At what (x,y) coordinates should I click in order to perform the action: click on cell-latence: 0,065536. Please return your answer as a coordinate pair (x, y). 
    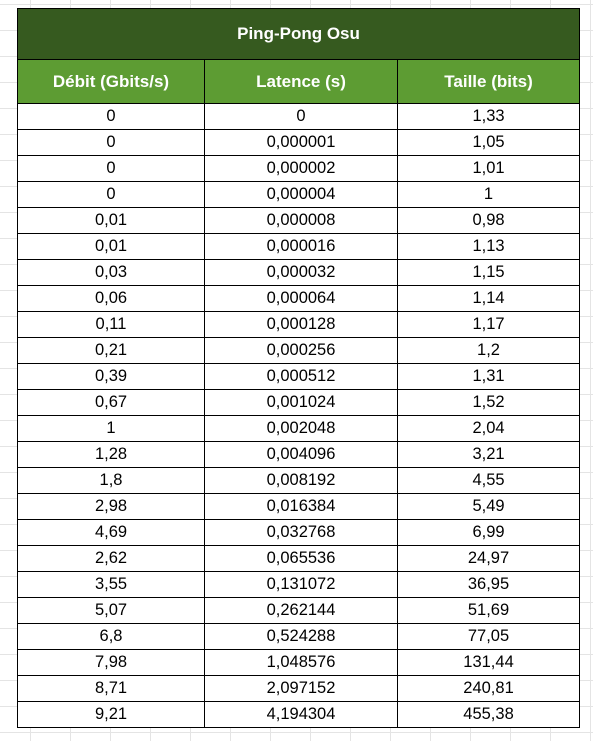
    Looking at the image, I should click on (301, 558).